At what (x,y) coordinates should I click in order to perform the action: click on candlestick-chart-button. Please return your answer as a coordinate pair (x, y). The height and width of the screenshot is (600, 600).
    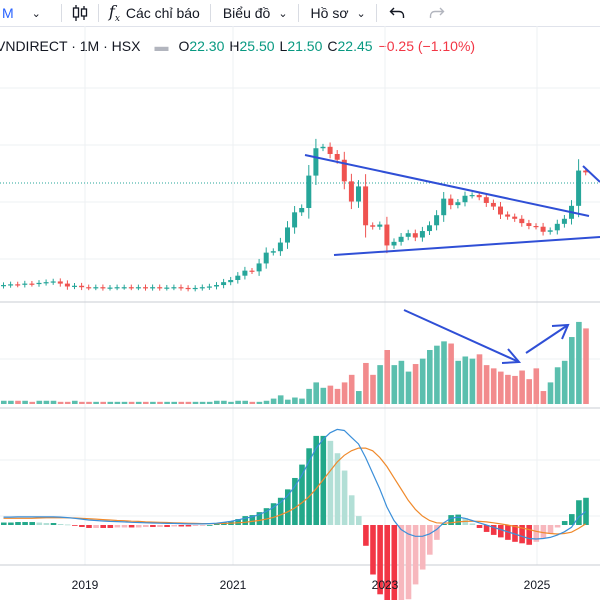
    Looking at the image, I should click on (80, 13).